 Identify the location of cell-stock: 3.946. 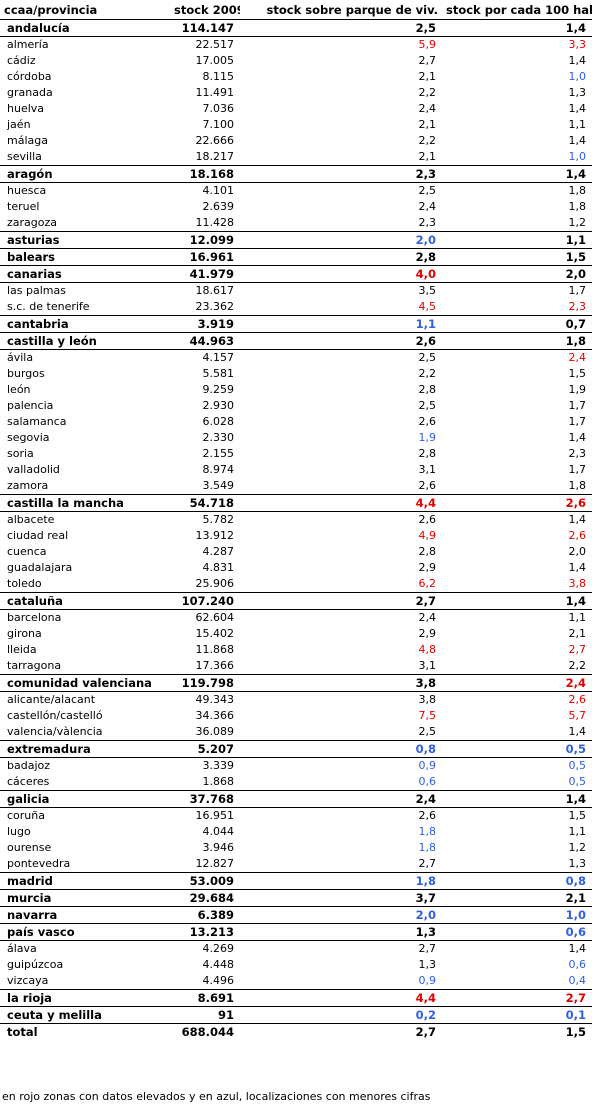
(218, 847).